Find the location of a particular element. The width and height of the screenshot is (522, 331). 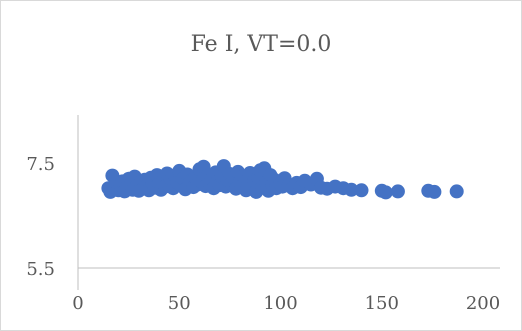

data-points is located at coordinates (282, 179).